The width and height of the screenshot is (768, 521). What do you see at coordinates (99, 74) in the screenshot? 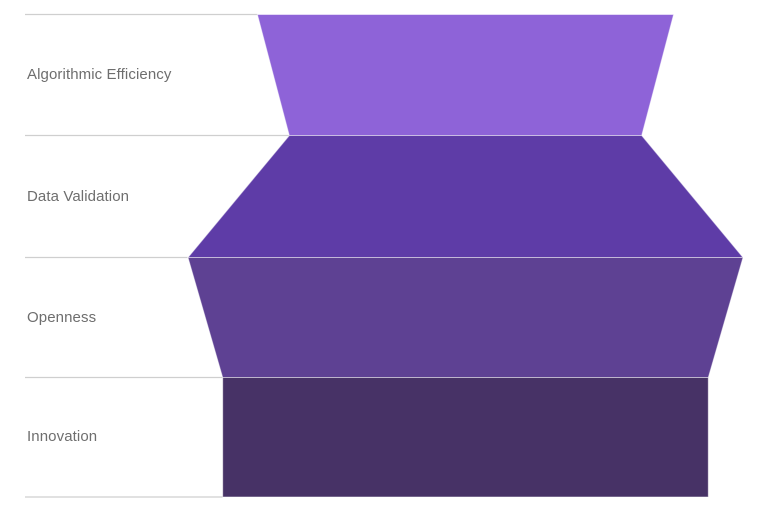
I see `category-label-algorithmic-efficiency: Algorithmic Efficiency` at bounding box center [99, 74].